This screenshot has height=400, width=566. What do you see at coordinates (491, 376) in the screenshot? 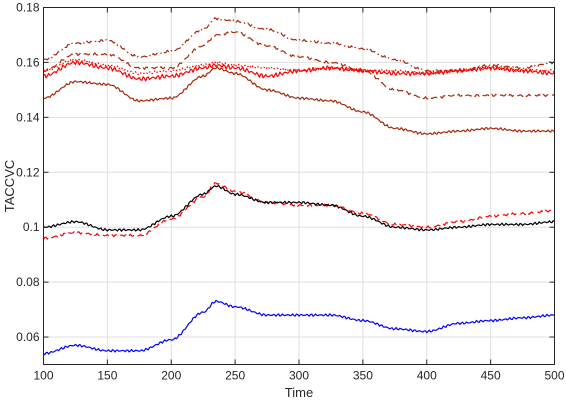
I see `x-tick-label: 450` at bounding box center [491, 376].